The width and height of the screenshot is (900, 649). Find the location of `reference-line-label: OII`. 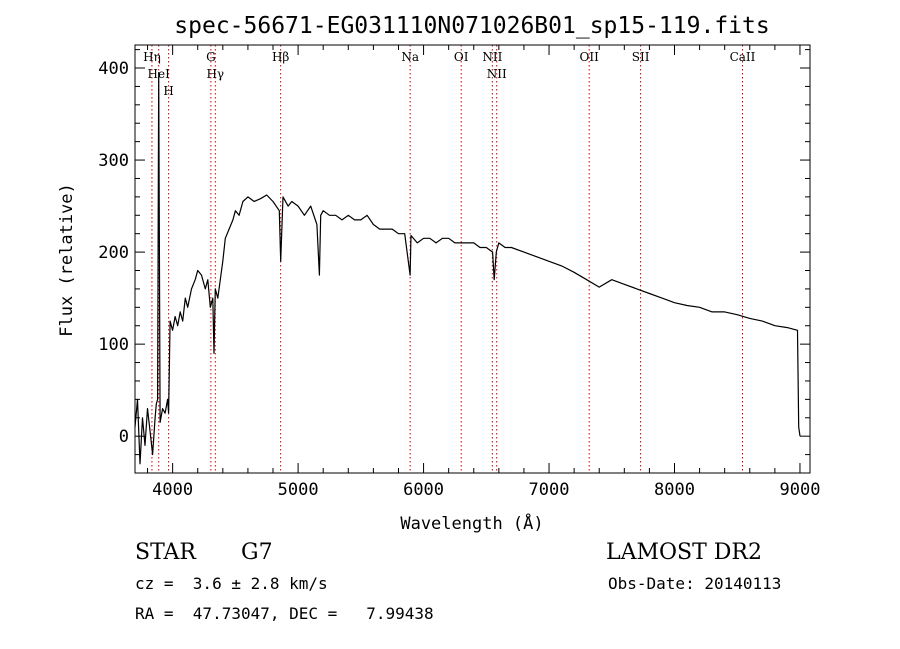

reference-line-label: OII is located at coordinates (590, 57).